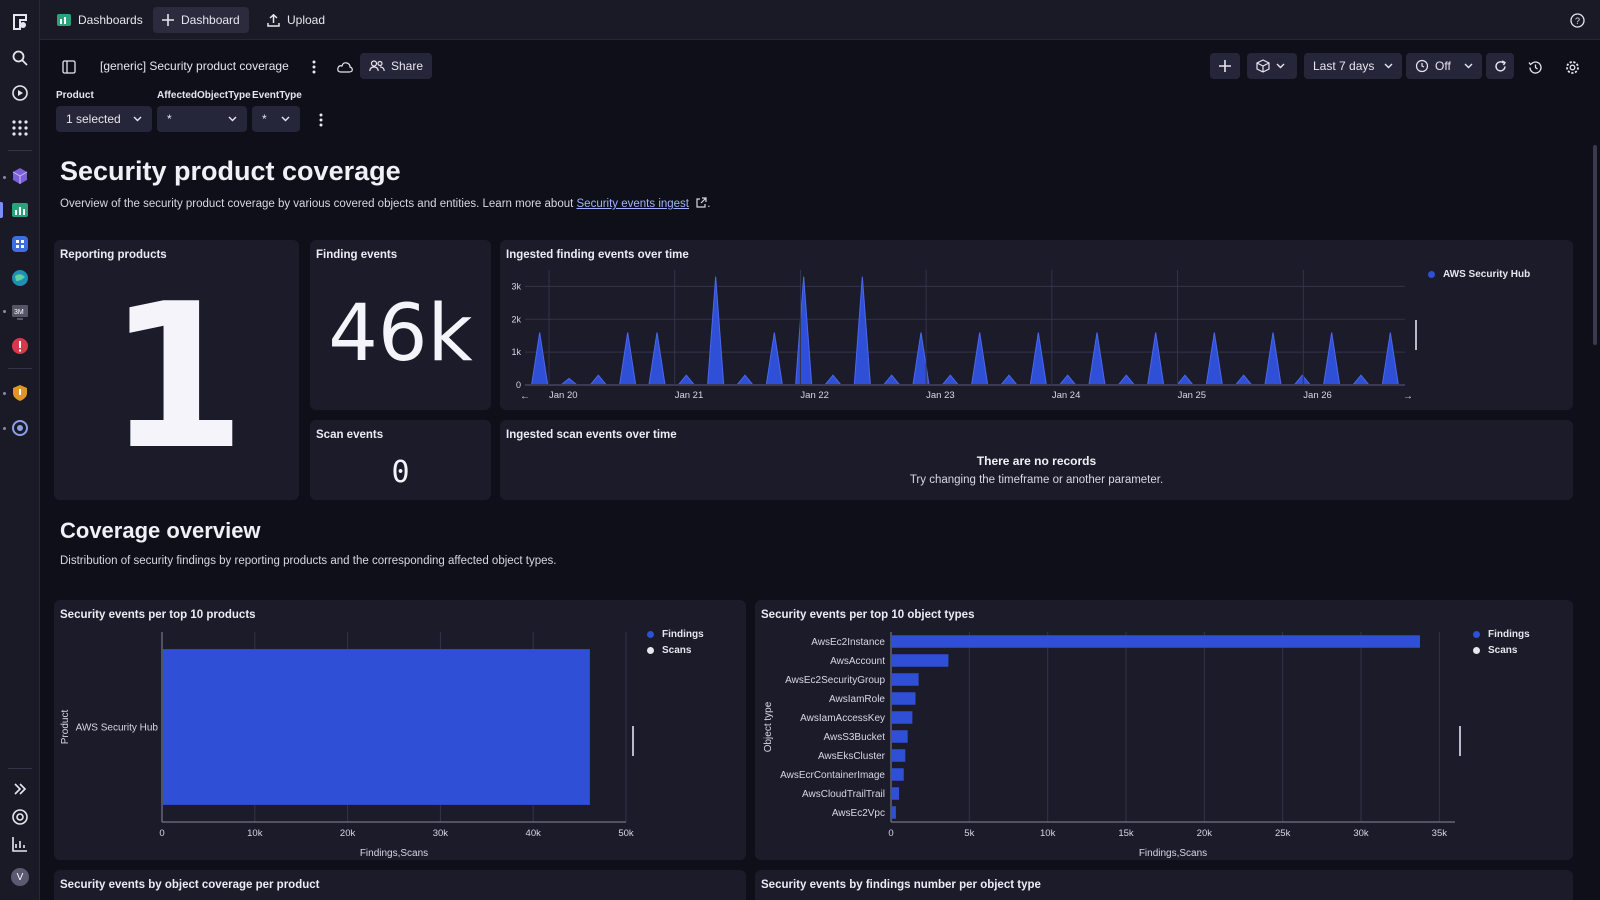 The width and height of the screenshot is (1600, 900). Describe the element at coordinates (20, 244) in the screenshot. I see `app-icon` at that location.